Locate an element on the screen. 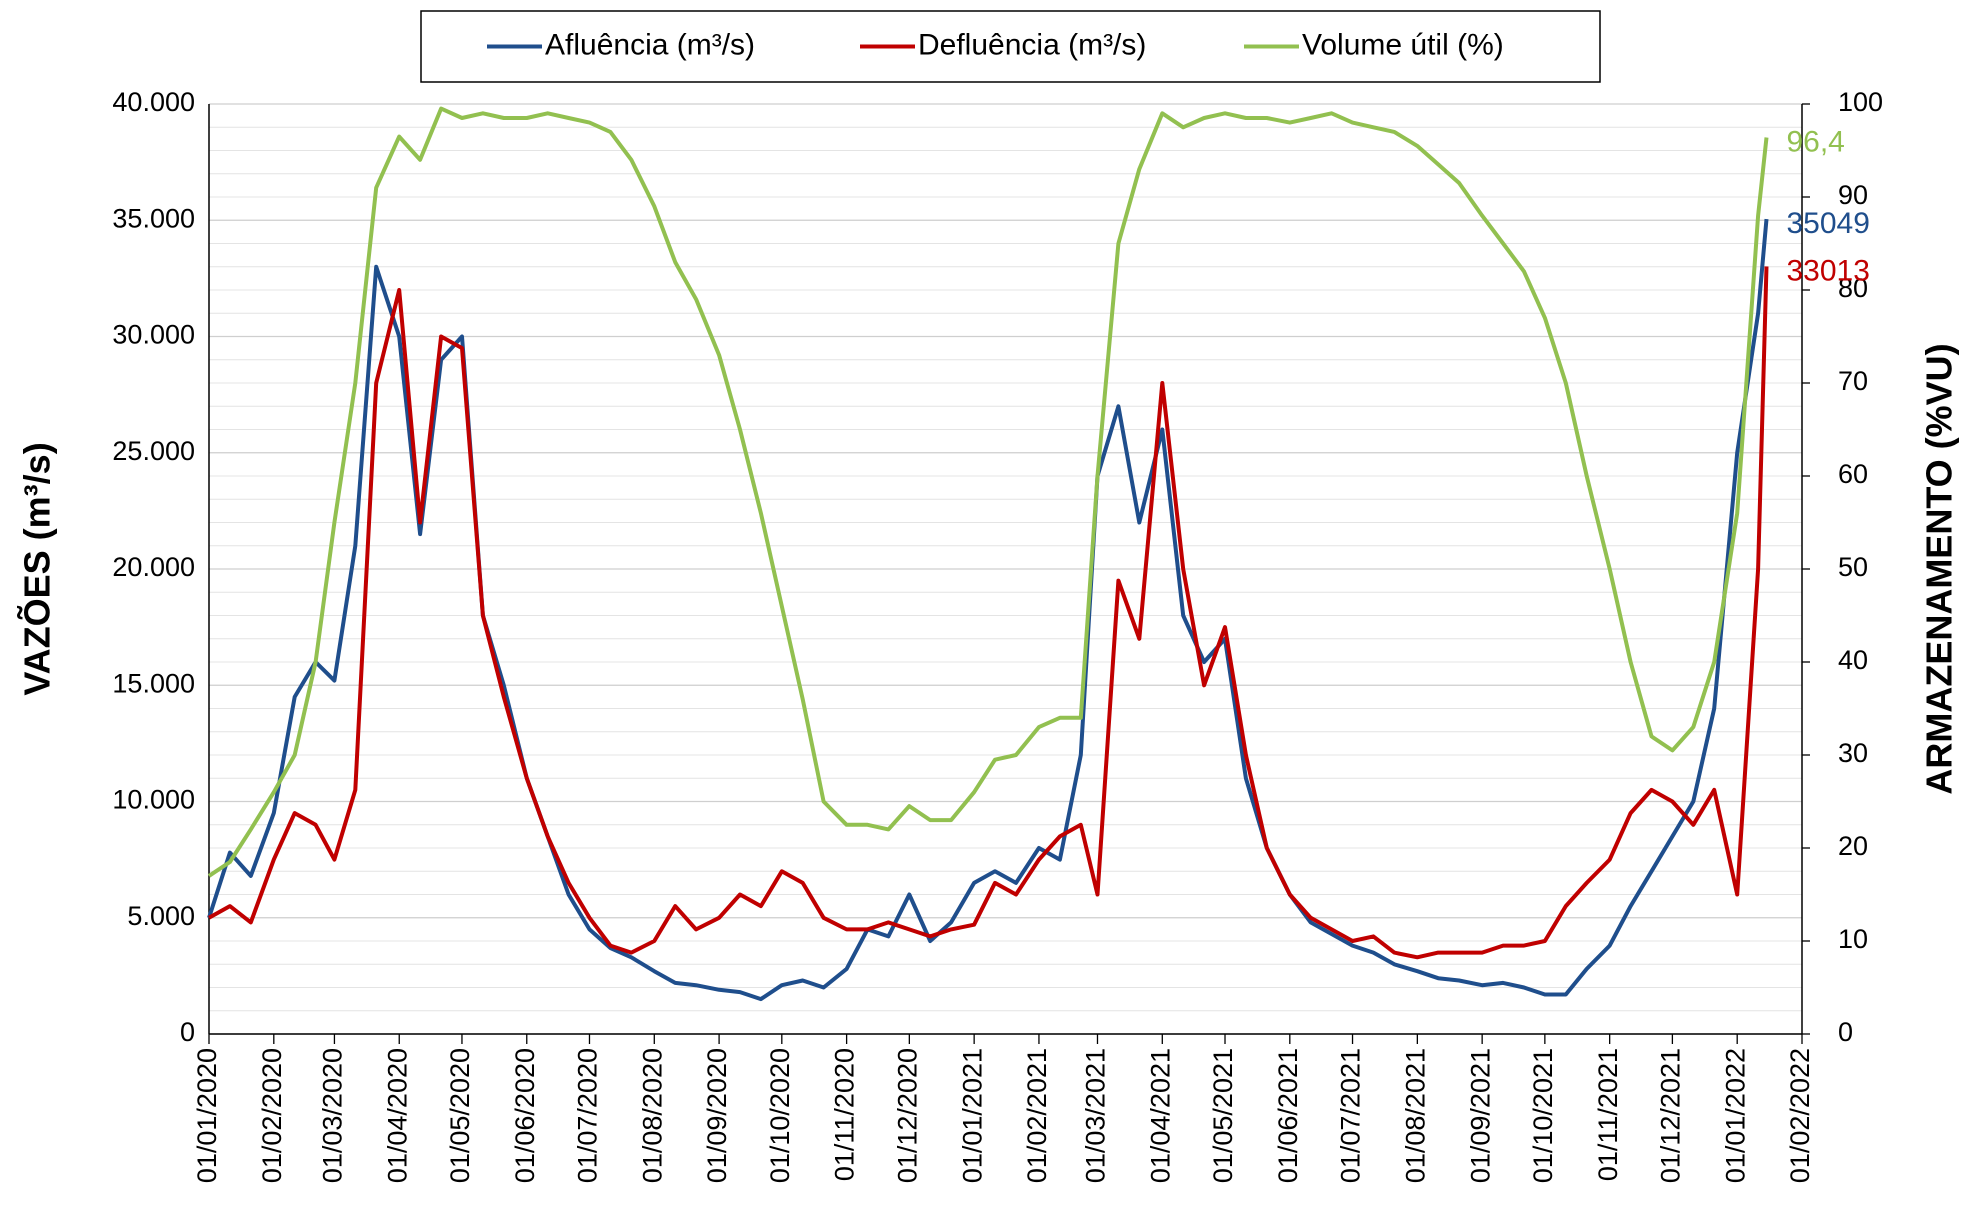 This screenshot has height=1228, width=1966. x-tick-label: 01/04/2020 is located at coordinates (397, 1115).